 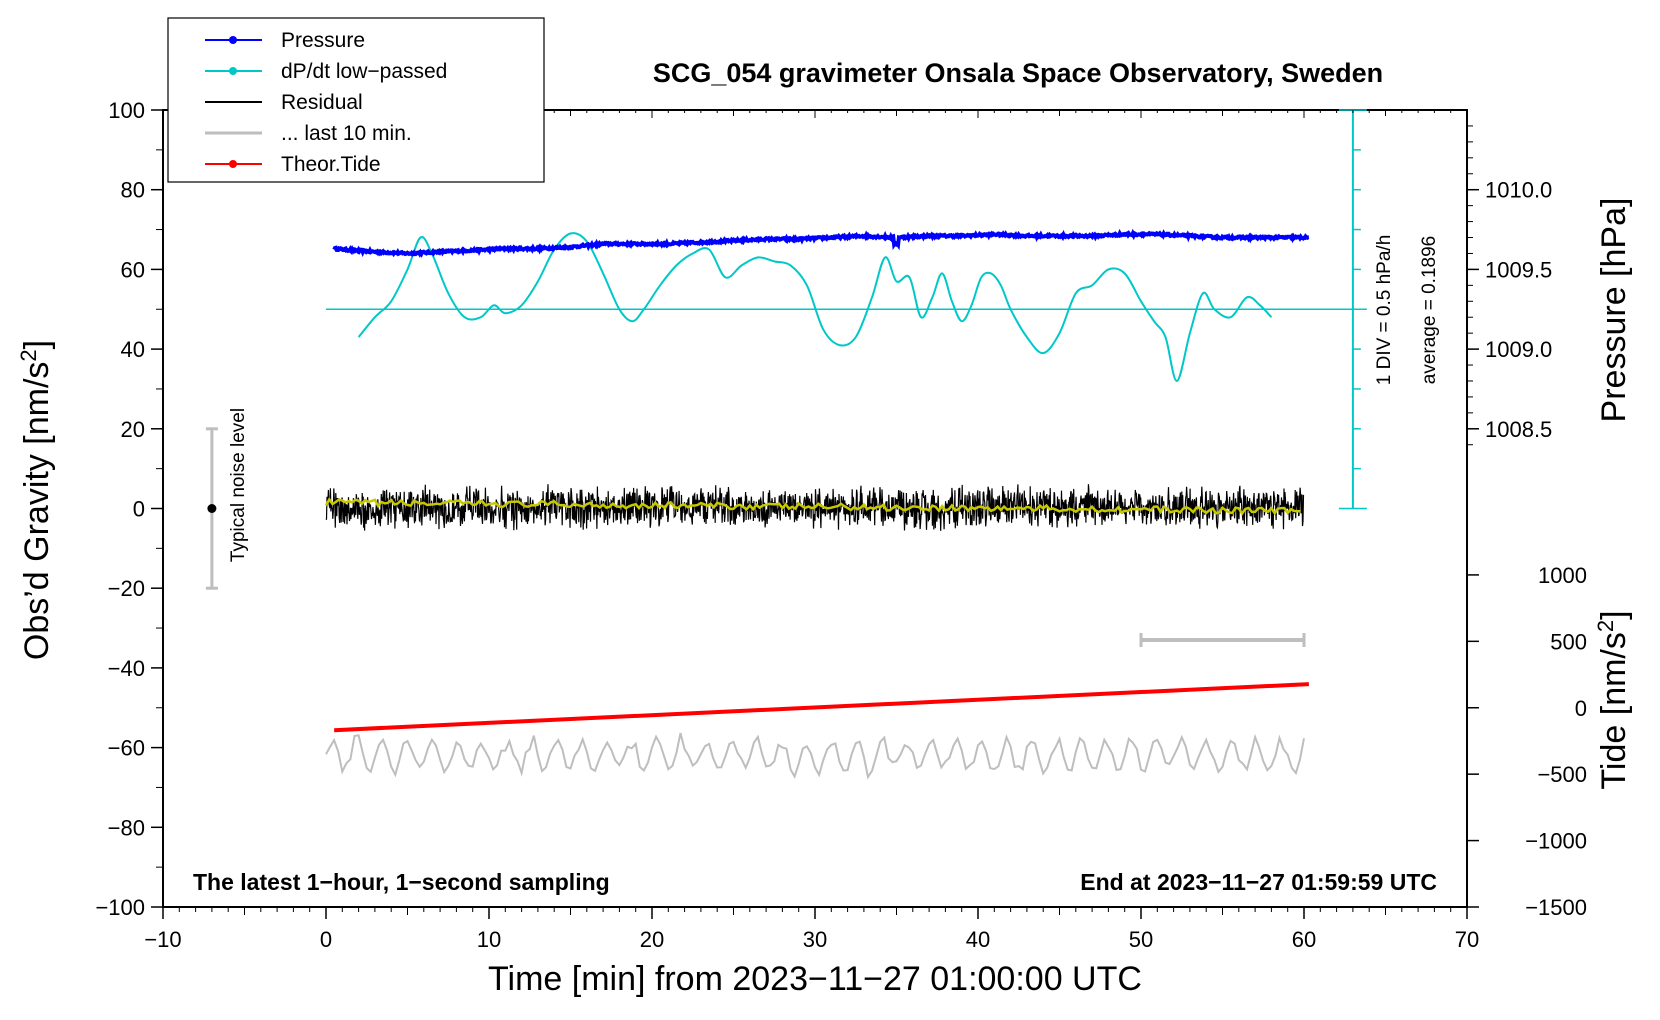 I want to click on noise-bar-center-dot, so click(x=212, y=508).